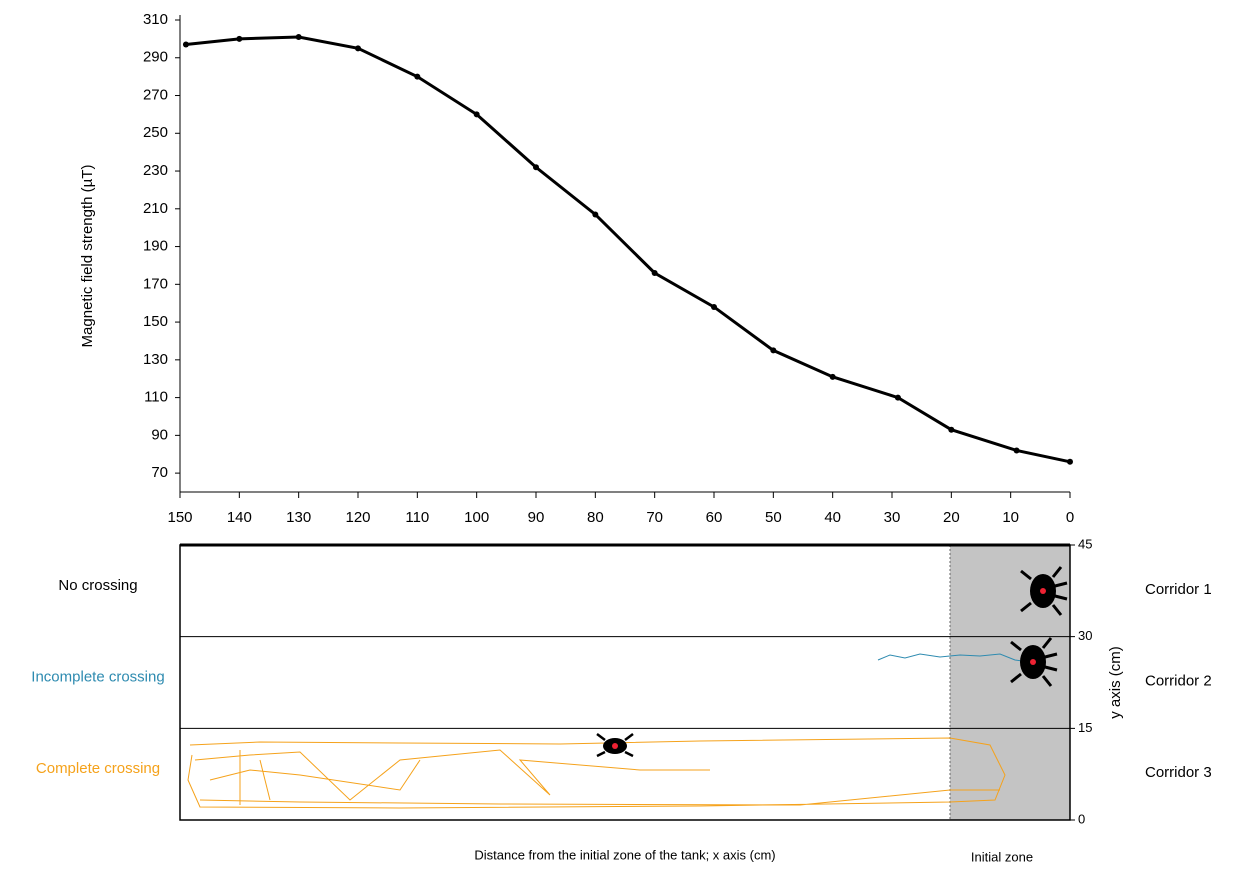 Image resolution: width=1234 pixels, height=878 pixels. What do you see at coordinates (654, 517) in the screenshot?
I see `x-tick-label: 70` at bounding box center [654, 517].